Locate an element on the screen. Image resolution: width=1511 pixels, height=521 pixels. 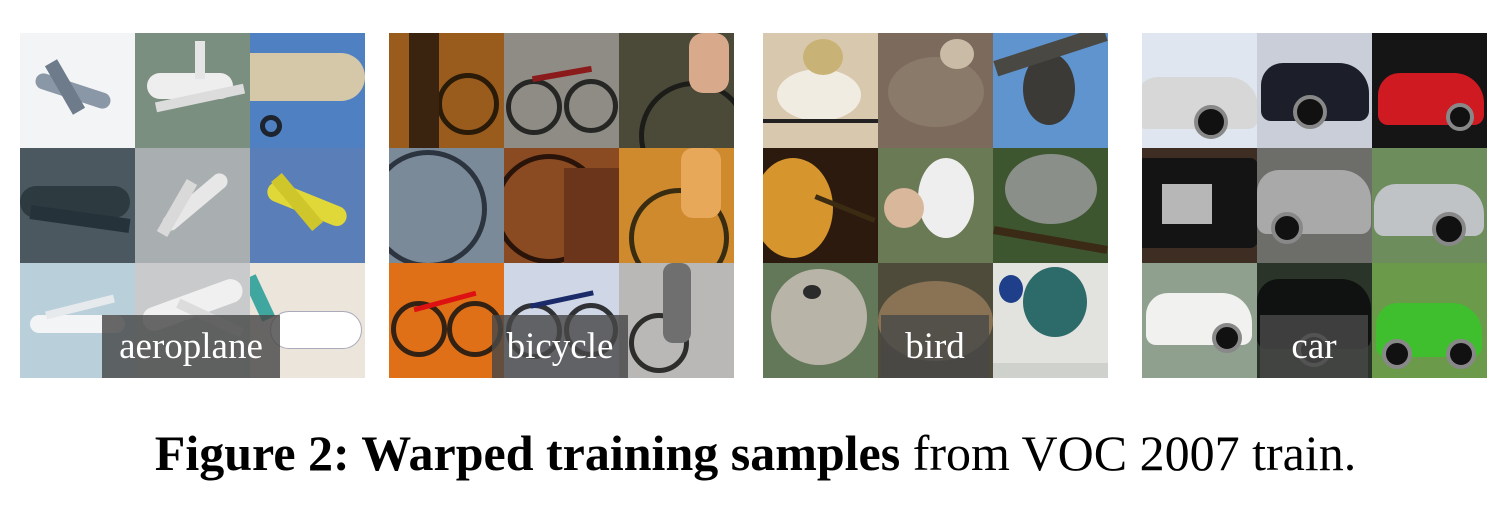
caption-normal-text: from VOC 2007 train. is located at coordinates (1128, 453).